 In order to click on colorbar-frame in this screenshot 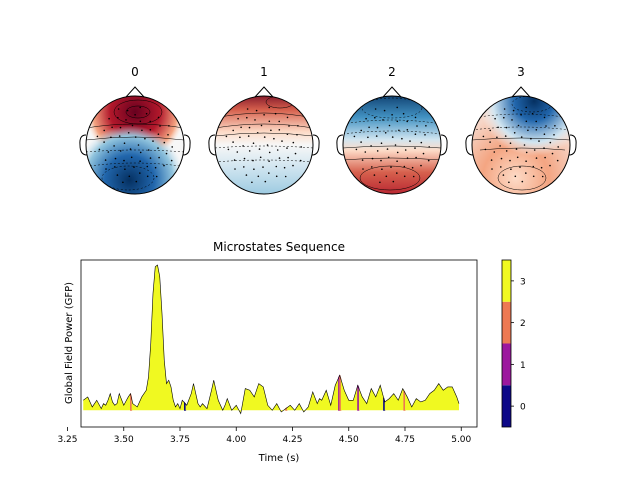, I will do `click(506, 343)`.